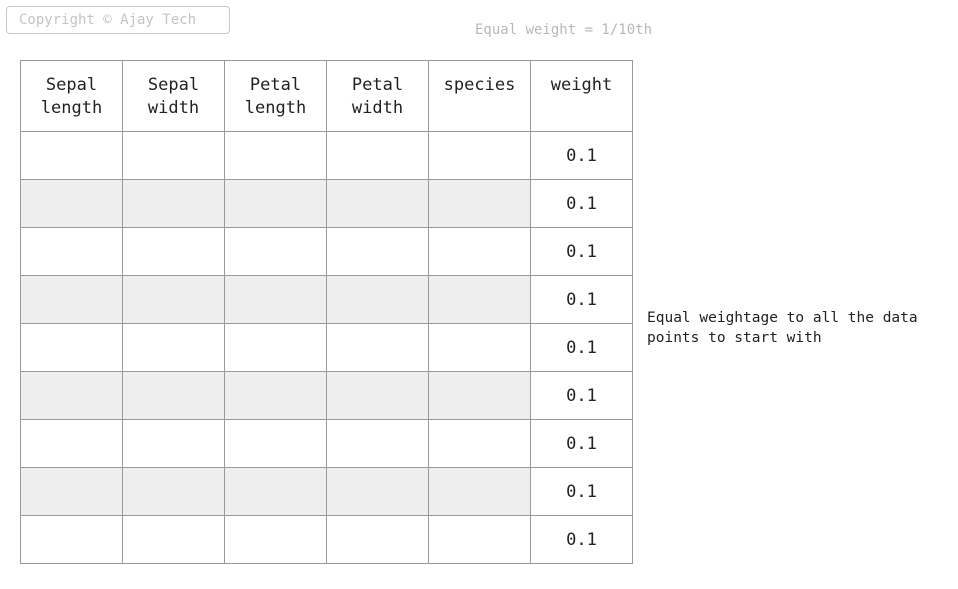 This screenshot has width=958, height=589. Describe the element at coordinates (275, 96) in the screenshot. I see `header-petal-length: Petal length` at that location.